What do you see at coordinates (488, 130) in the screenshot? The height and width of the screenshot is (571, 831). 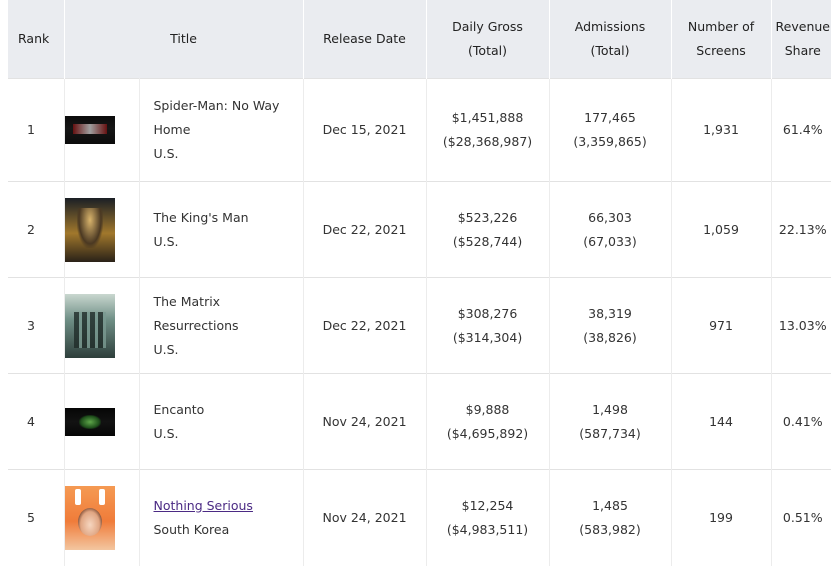 I see `daily-gross-cell: $1,451,888 ($28,368,987)` at bounding box center [488, 130].